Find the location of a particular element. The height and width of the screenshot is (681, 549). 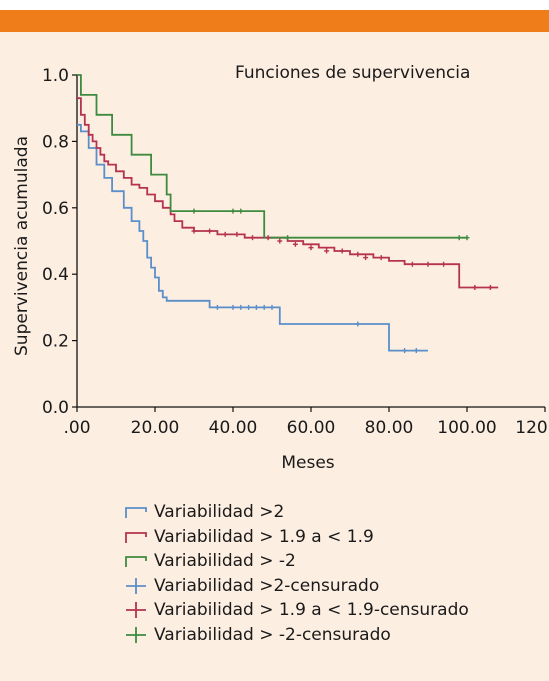

legend-item: Variabilidad > 1.9 a < 1.9 is located at coordinates (295, 537).